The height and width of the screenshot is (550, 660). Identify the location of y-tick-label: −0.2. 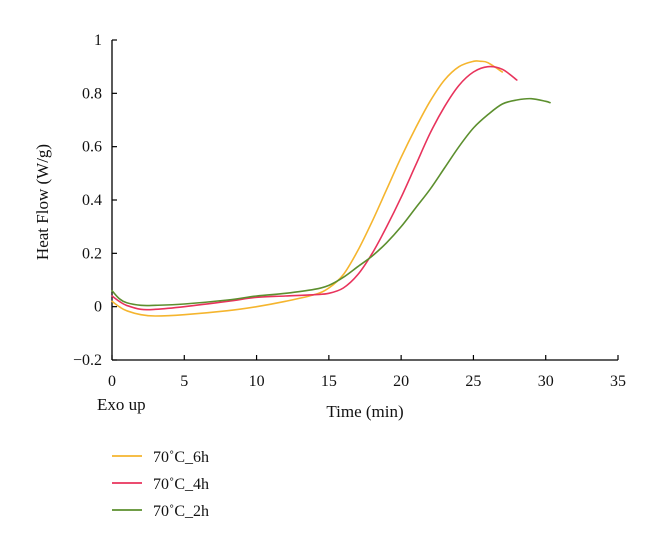
(87, 360).